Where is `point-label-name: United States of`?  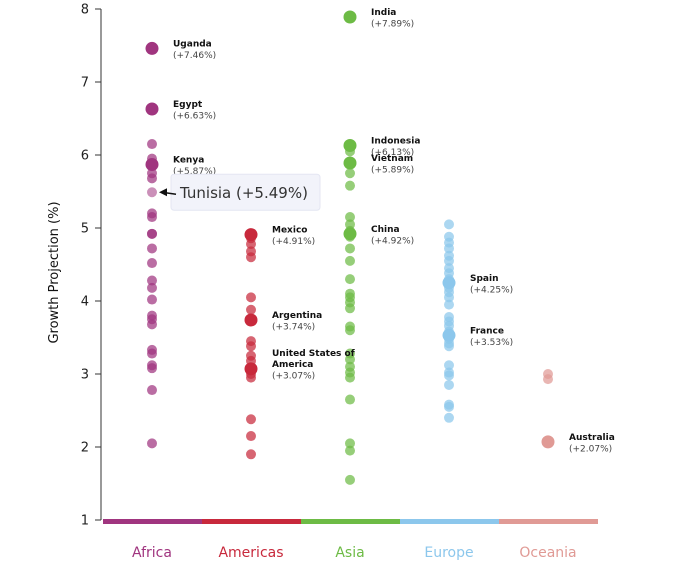
point-label-name: United States of is located at coordinates (313, 354).